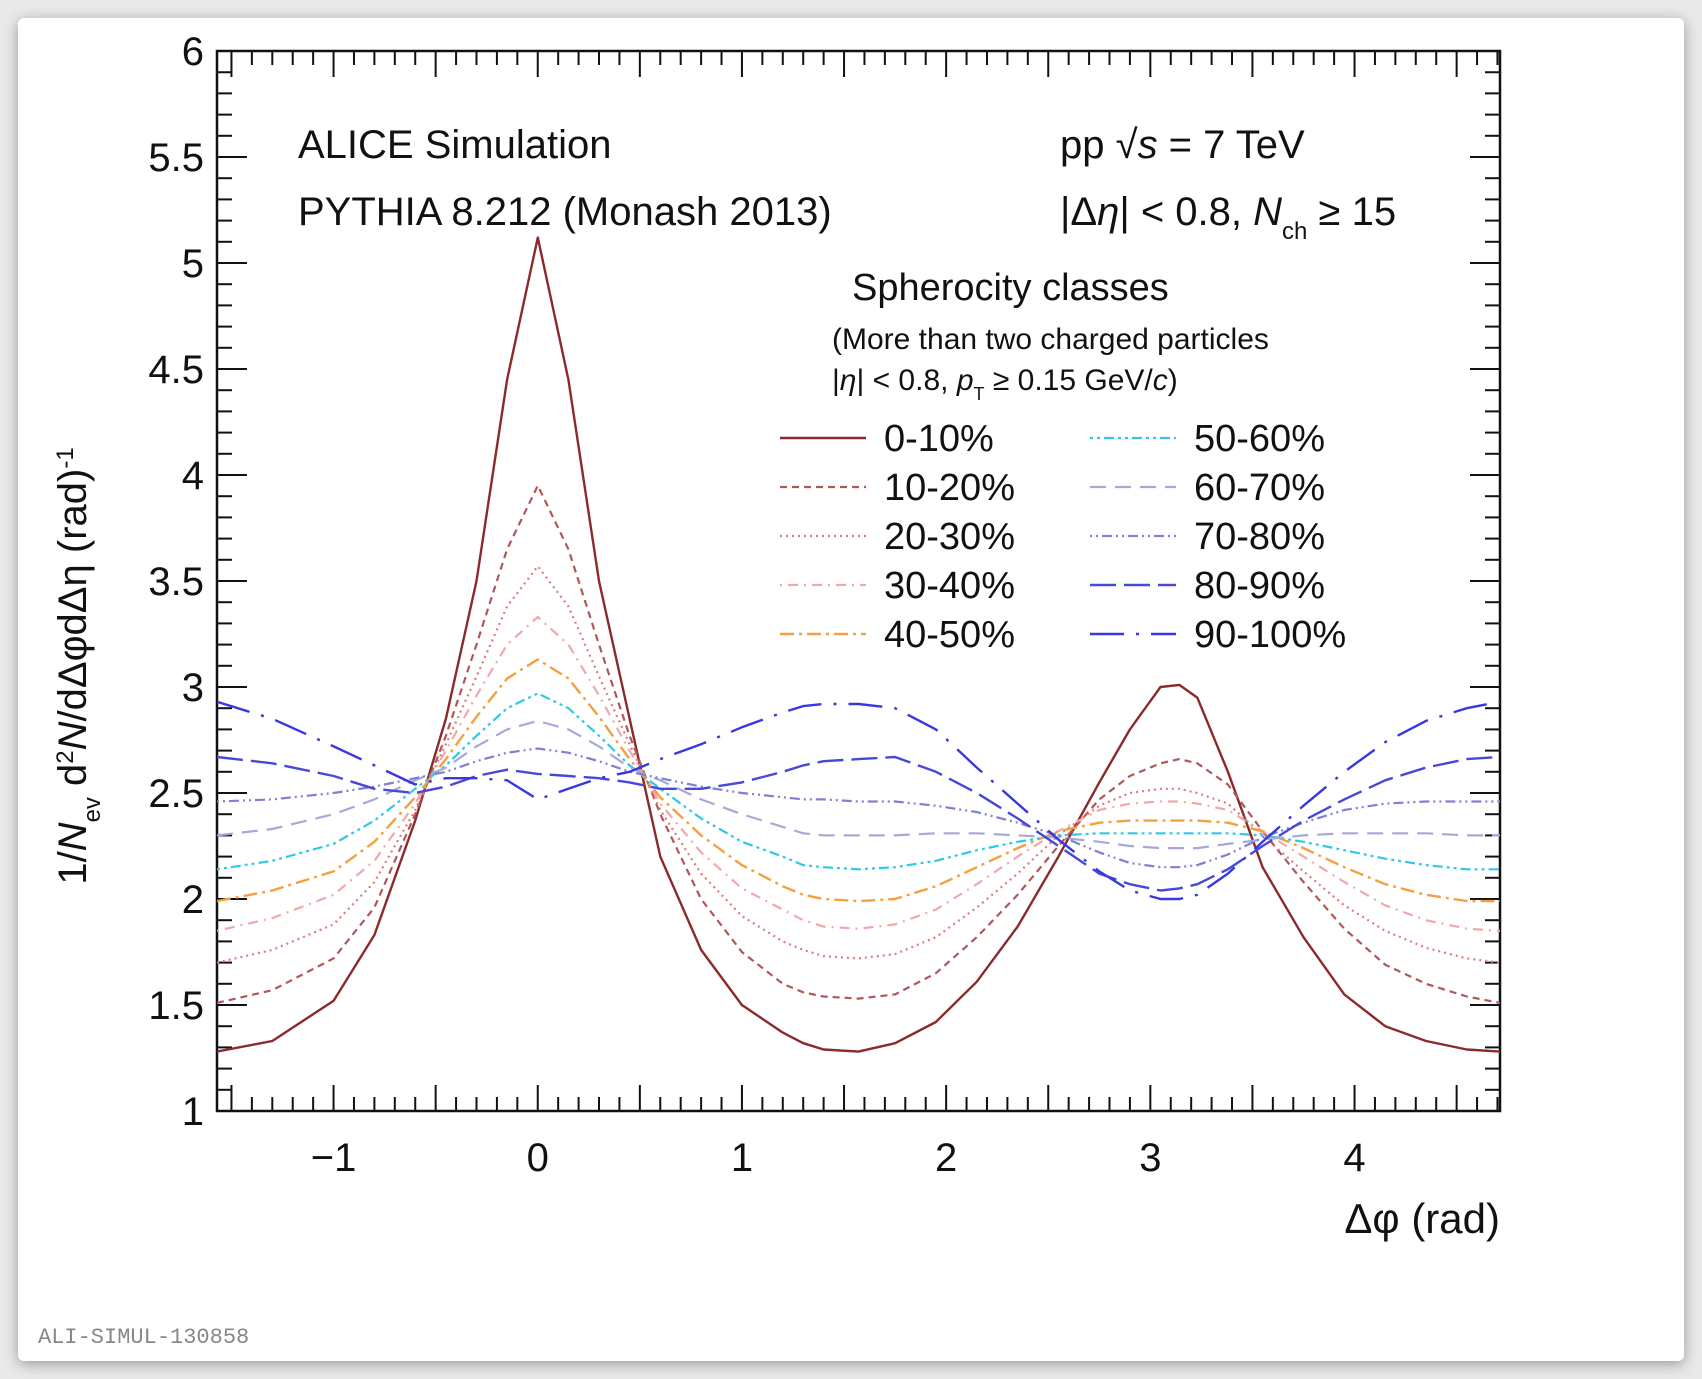 The width and height of the screenshot is (1702, 1379). What do you see at coordinates (939, 439) in the screenshot?
I see `legend-label: 0-10%` at bounding box center [939, 439].